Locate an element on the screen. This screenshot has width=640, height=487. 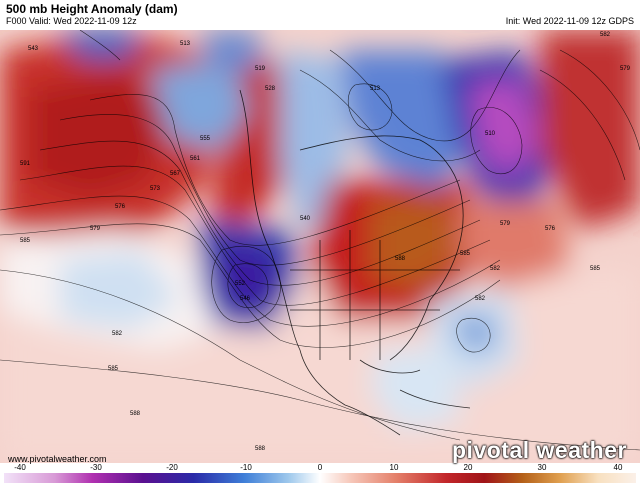
contour-label: 567 is located at coordinates (175, 174).